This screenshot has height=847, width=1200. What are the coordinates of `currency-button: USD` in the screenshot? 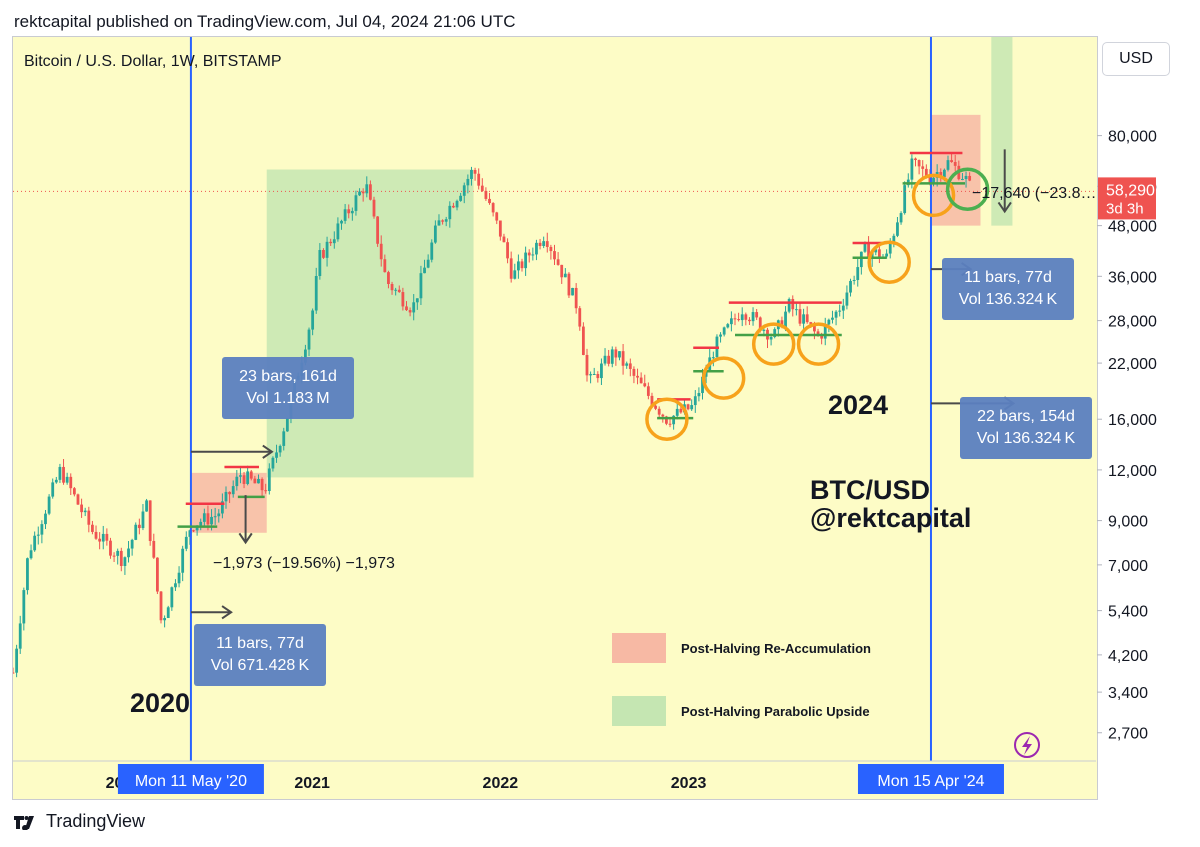 It's located at (1136, 59).